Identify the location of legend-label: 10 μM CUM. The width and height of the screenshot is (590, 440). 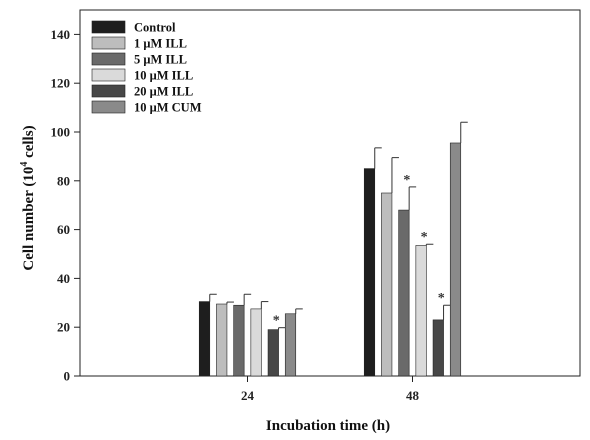
(168, 108).